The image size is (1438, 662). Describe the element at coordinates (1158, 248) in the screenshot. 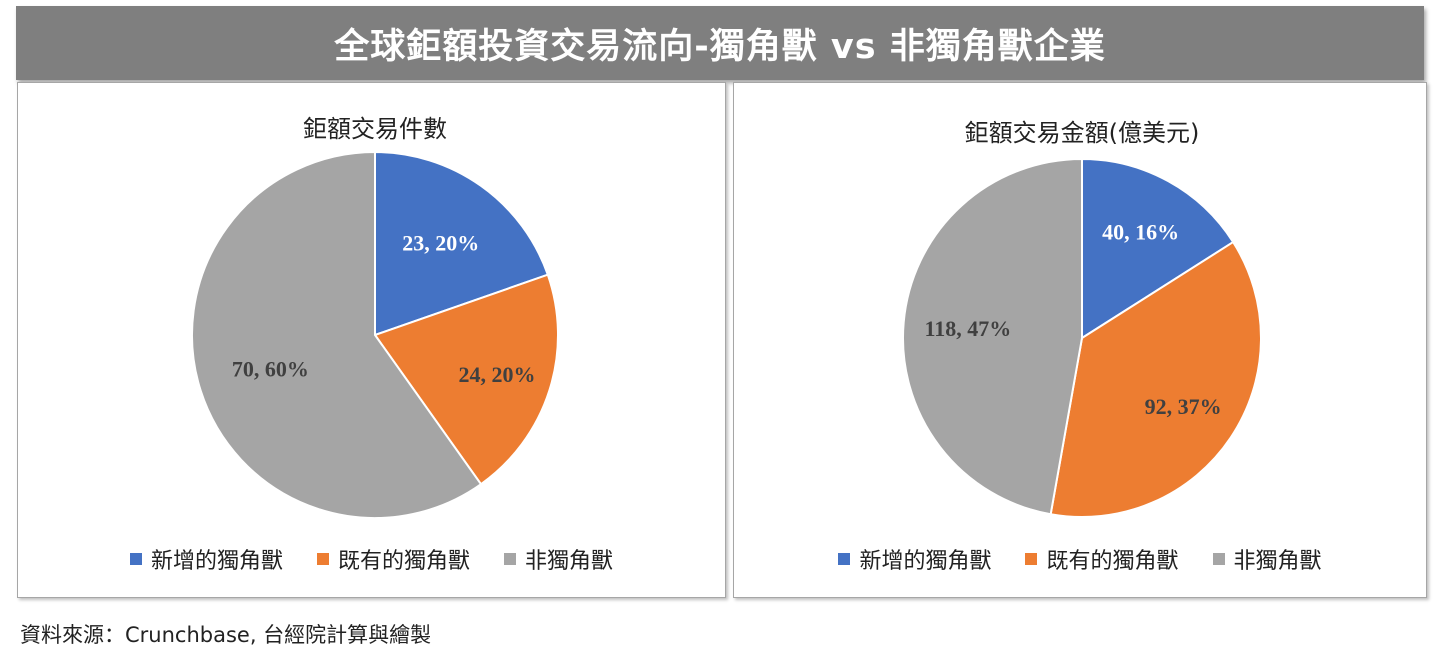

I see `slice-new-unicorn` at that location.